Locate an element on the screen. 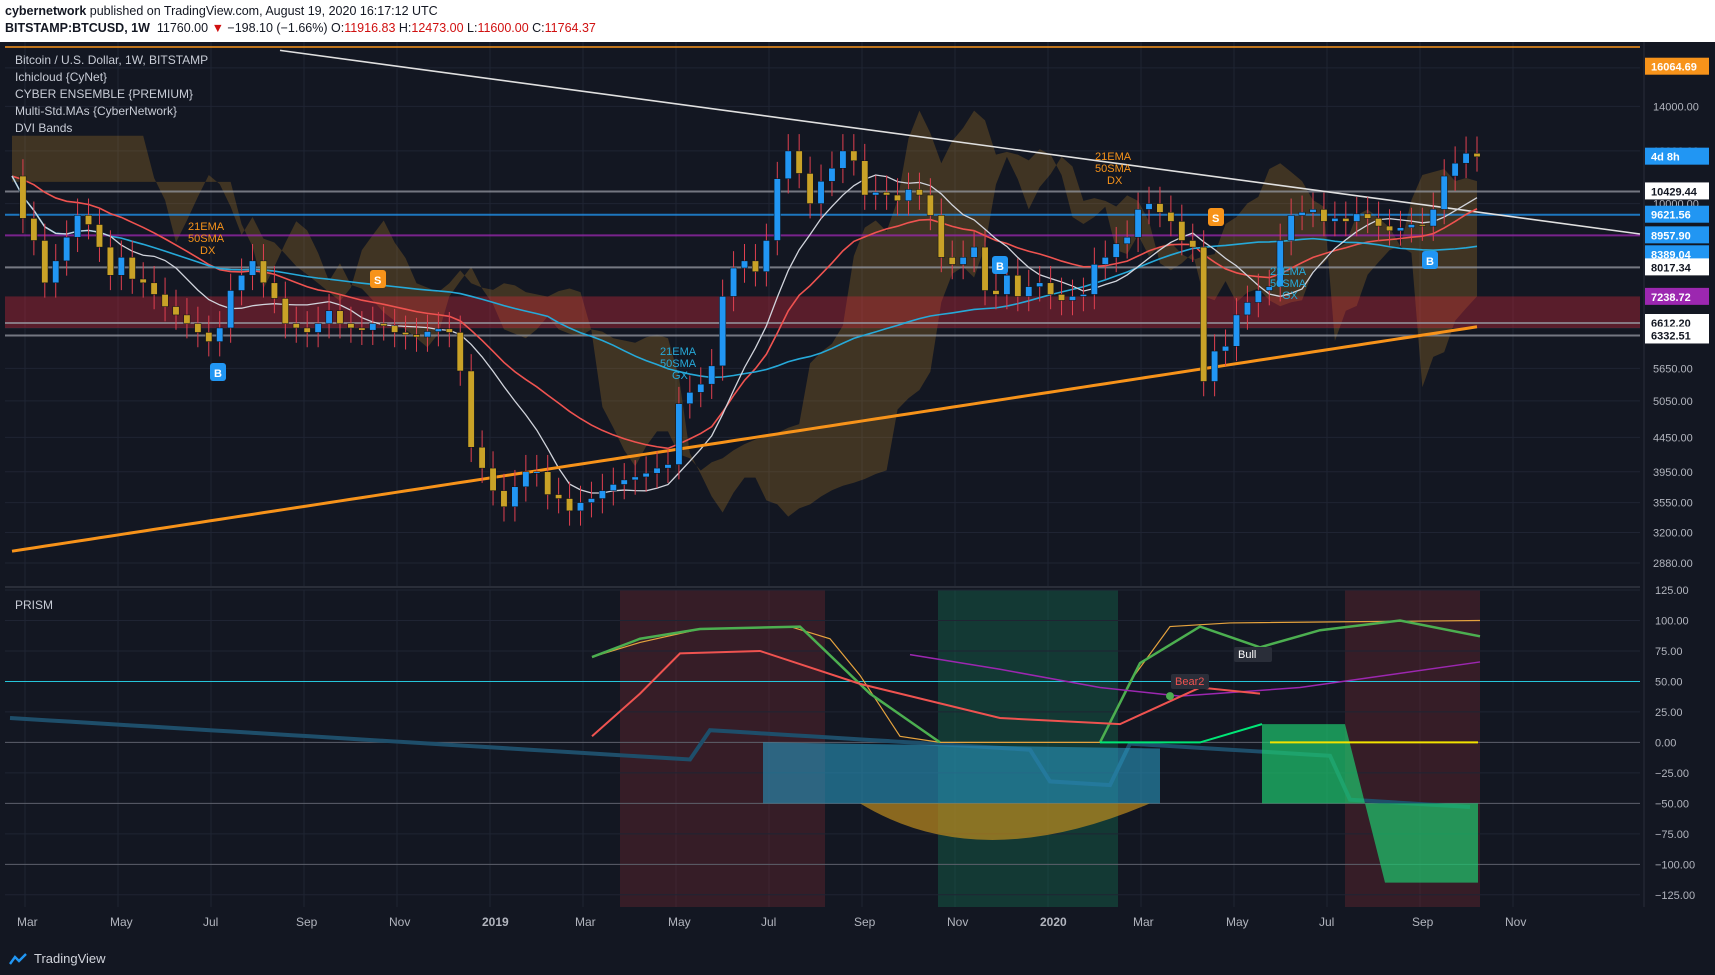 The width and height of the screenshot is (1715, 975). change-arrow: ▼ is located at coordinates (217, 28).